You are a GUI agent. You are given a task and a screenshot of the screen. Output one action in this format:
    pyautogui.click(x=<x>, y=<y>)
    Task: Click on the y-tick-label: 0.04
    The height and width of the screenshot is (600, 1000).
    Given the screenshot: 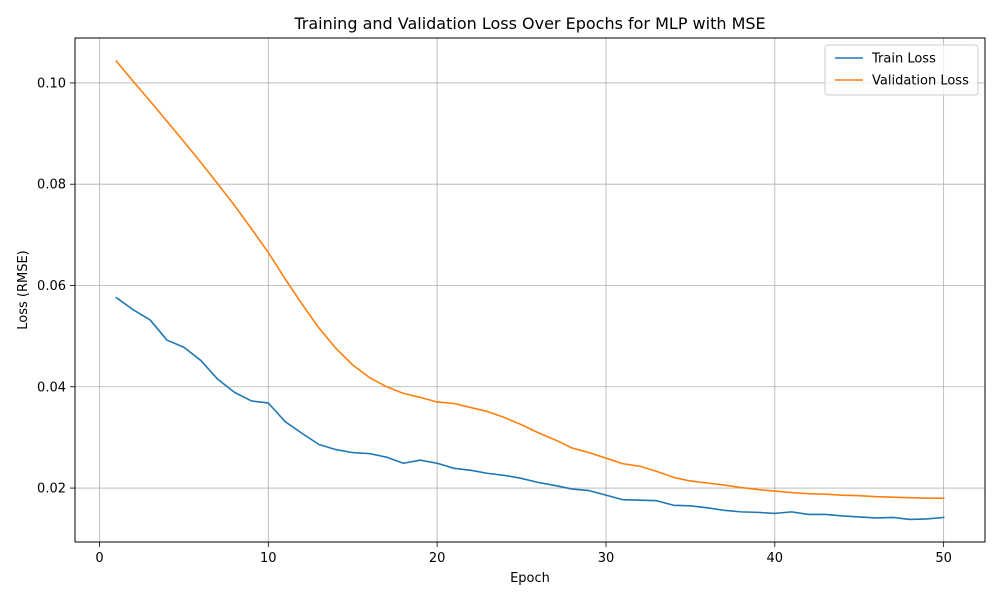 What is the action you would take?
    pyautogui.click(x=51, y=387)
    